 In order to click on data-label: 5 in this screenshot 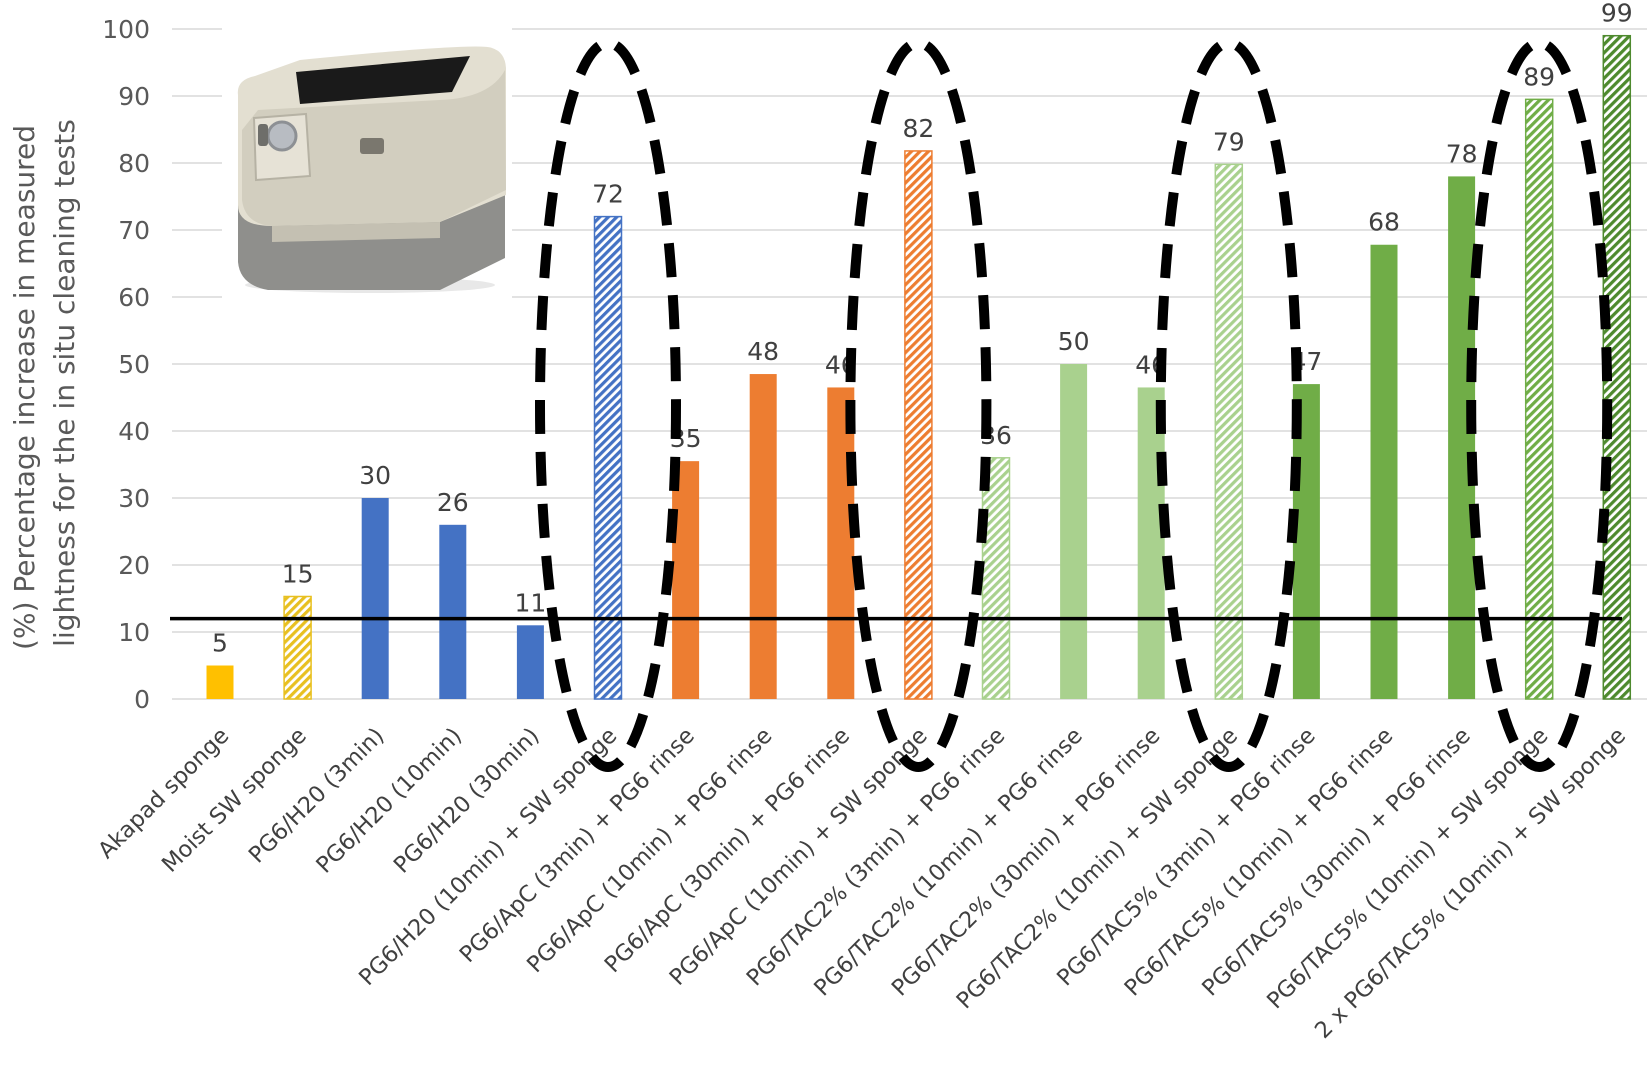, I will do `click(220, 643)`.